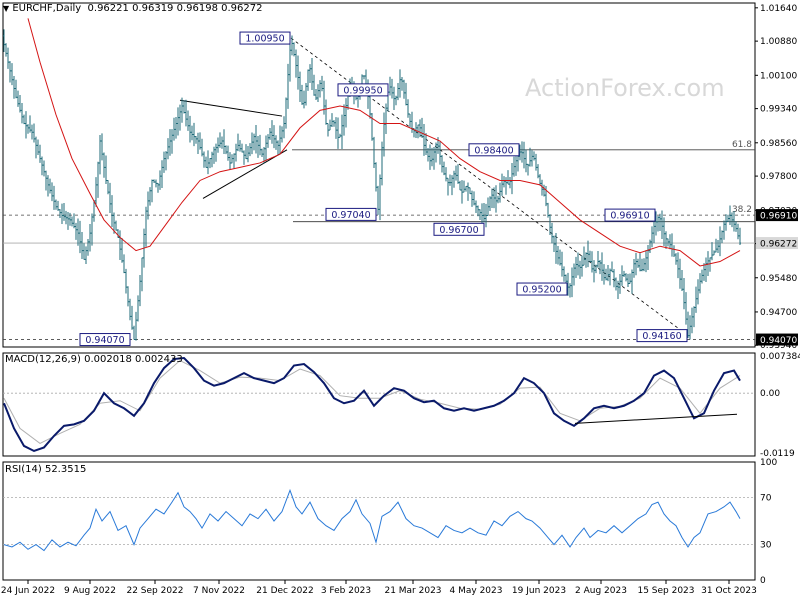  Describe the element at coordinates (665, 591) in the screenshot. I see `date-axis-label: 15 Sep 2023` at that location.